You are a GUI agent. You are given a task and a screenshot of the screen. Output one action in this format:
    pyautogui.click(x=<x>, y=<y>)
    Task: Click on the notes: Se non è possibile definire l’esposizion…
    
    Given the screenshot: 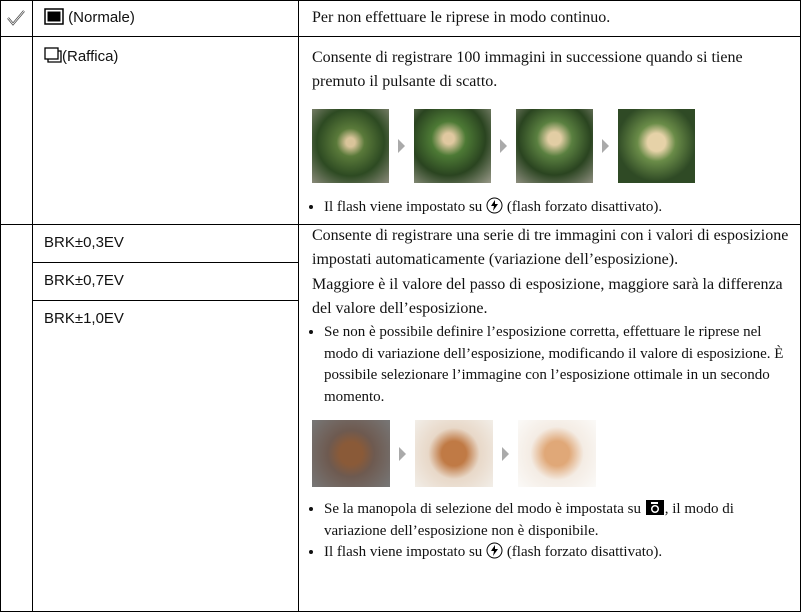 What is the action you would take?
    pyautogui.click(x=551, y=365)
    